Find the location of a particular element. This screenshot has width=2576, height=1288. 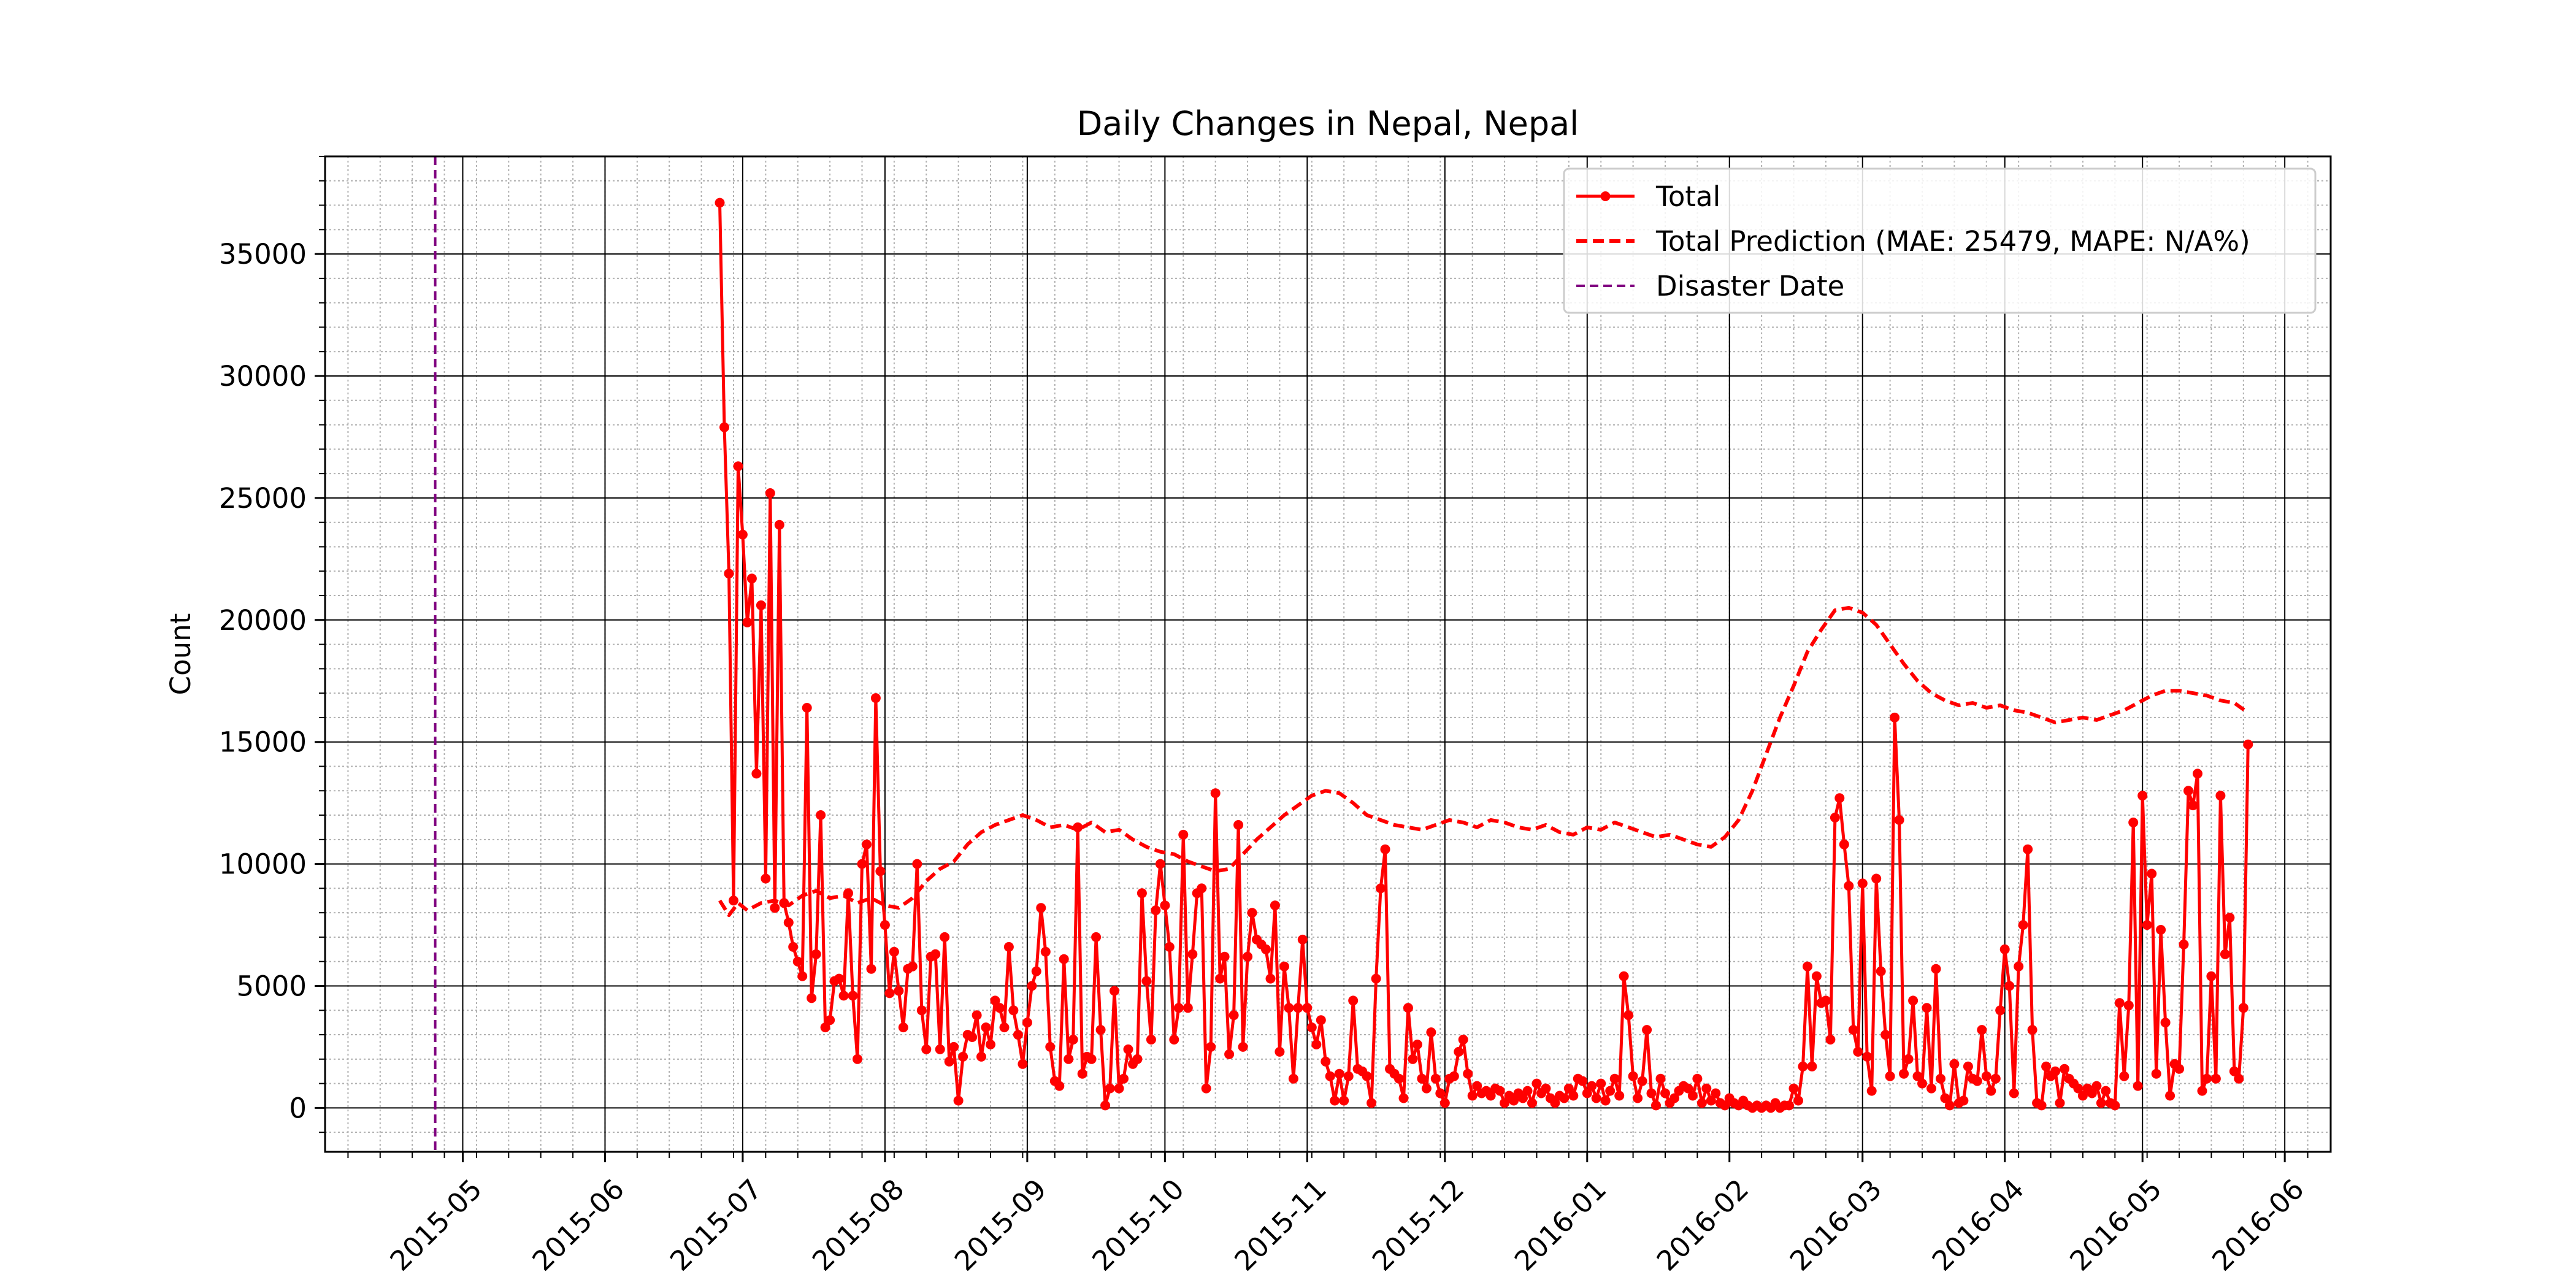

y-tick-label: 5000 is located at coordinates (271, 986).